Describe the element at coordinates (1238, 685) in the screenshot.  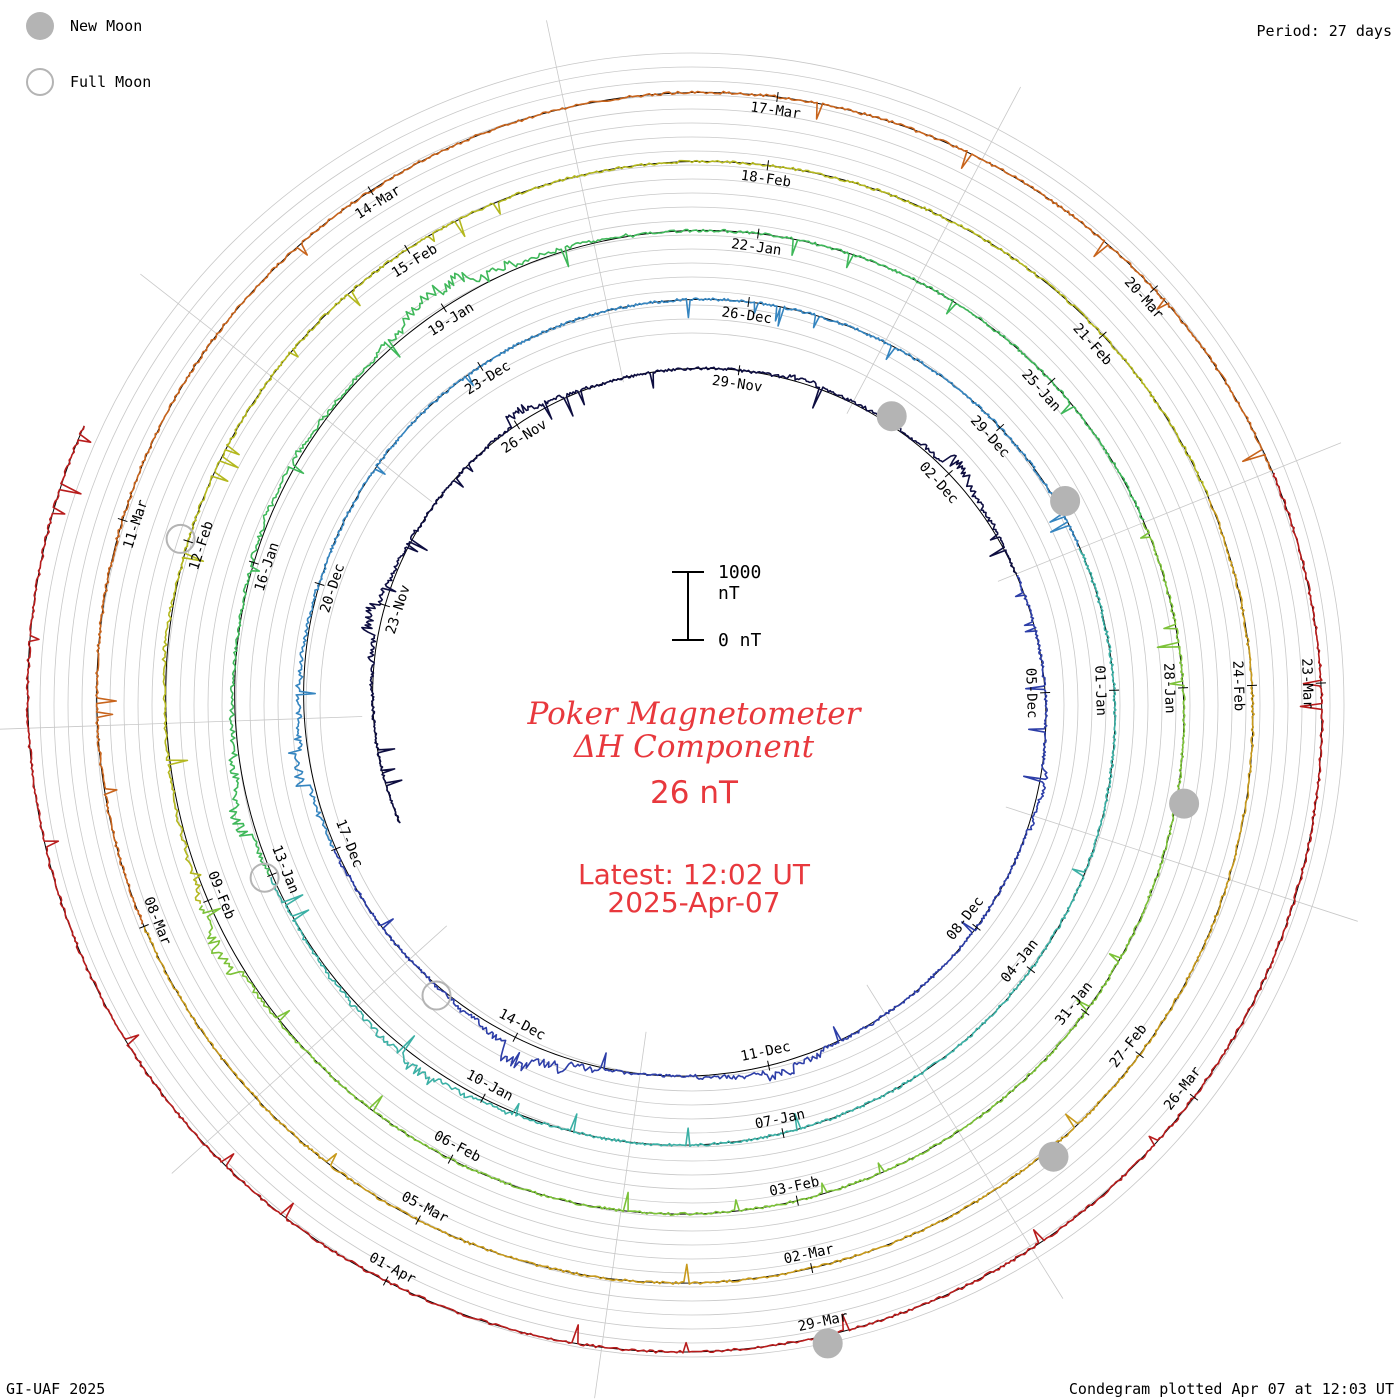
I see `date-label: 24-Feb` at that location.